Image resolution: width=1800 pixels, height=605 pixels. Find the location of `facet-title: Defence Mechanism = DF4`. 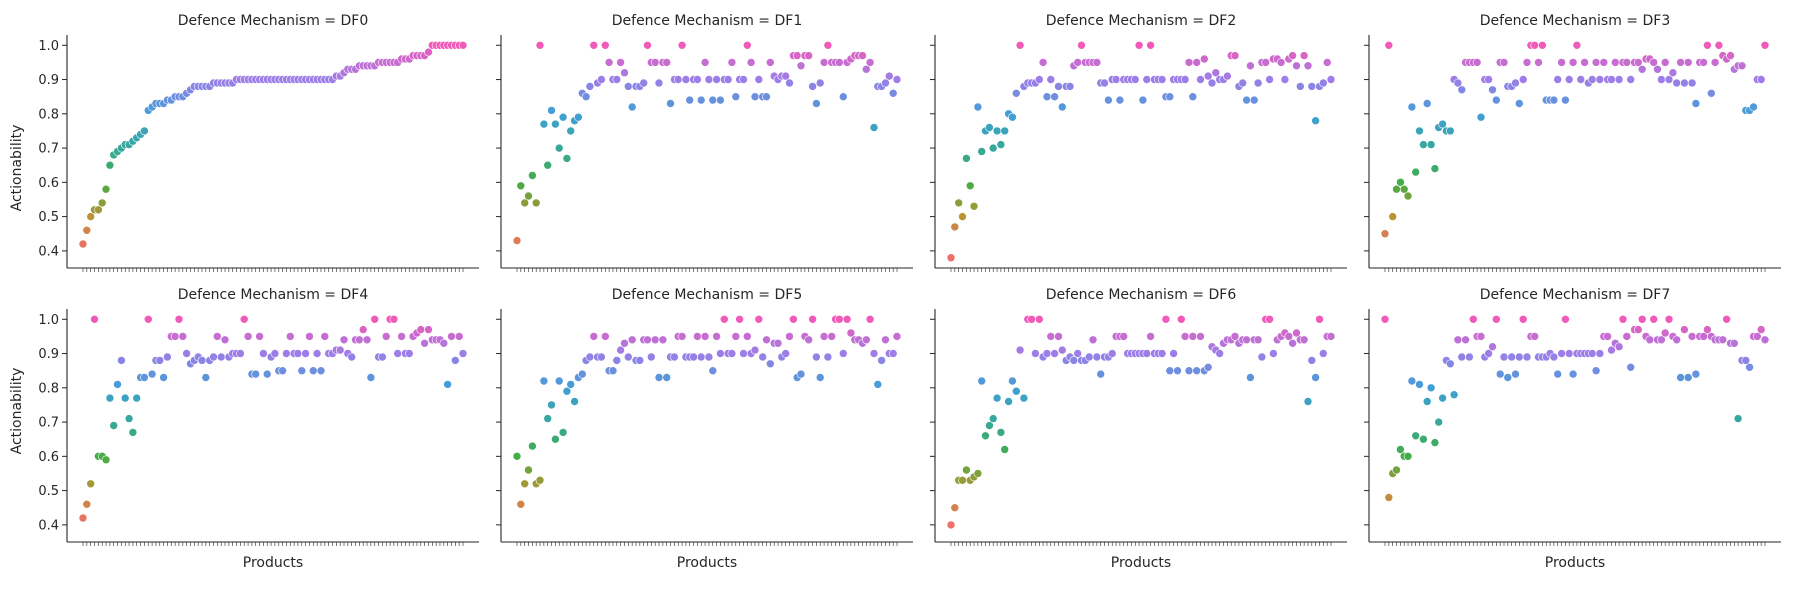

facet-title: Defence Mechanism = DF4 is located at coordinates (273, 295).